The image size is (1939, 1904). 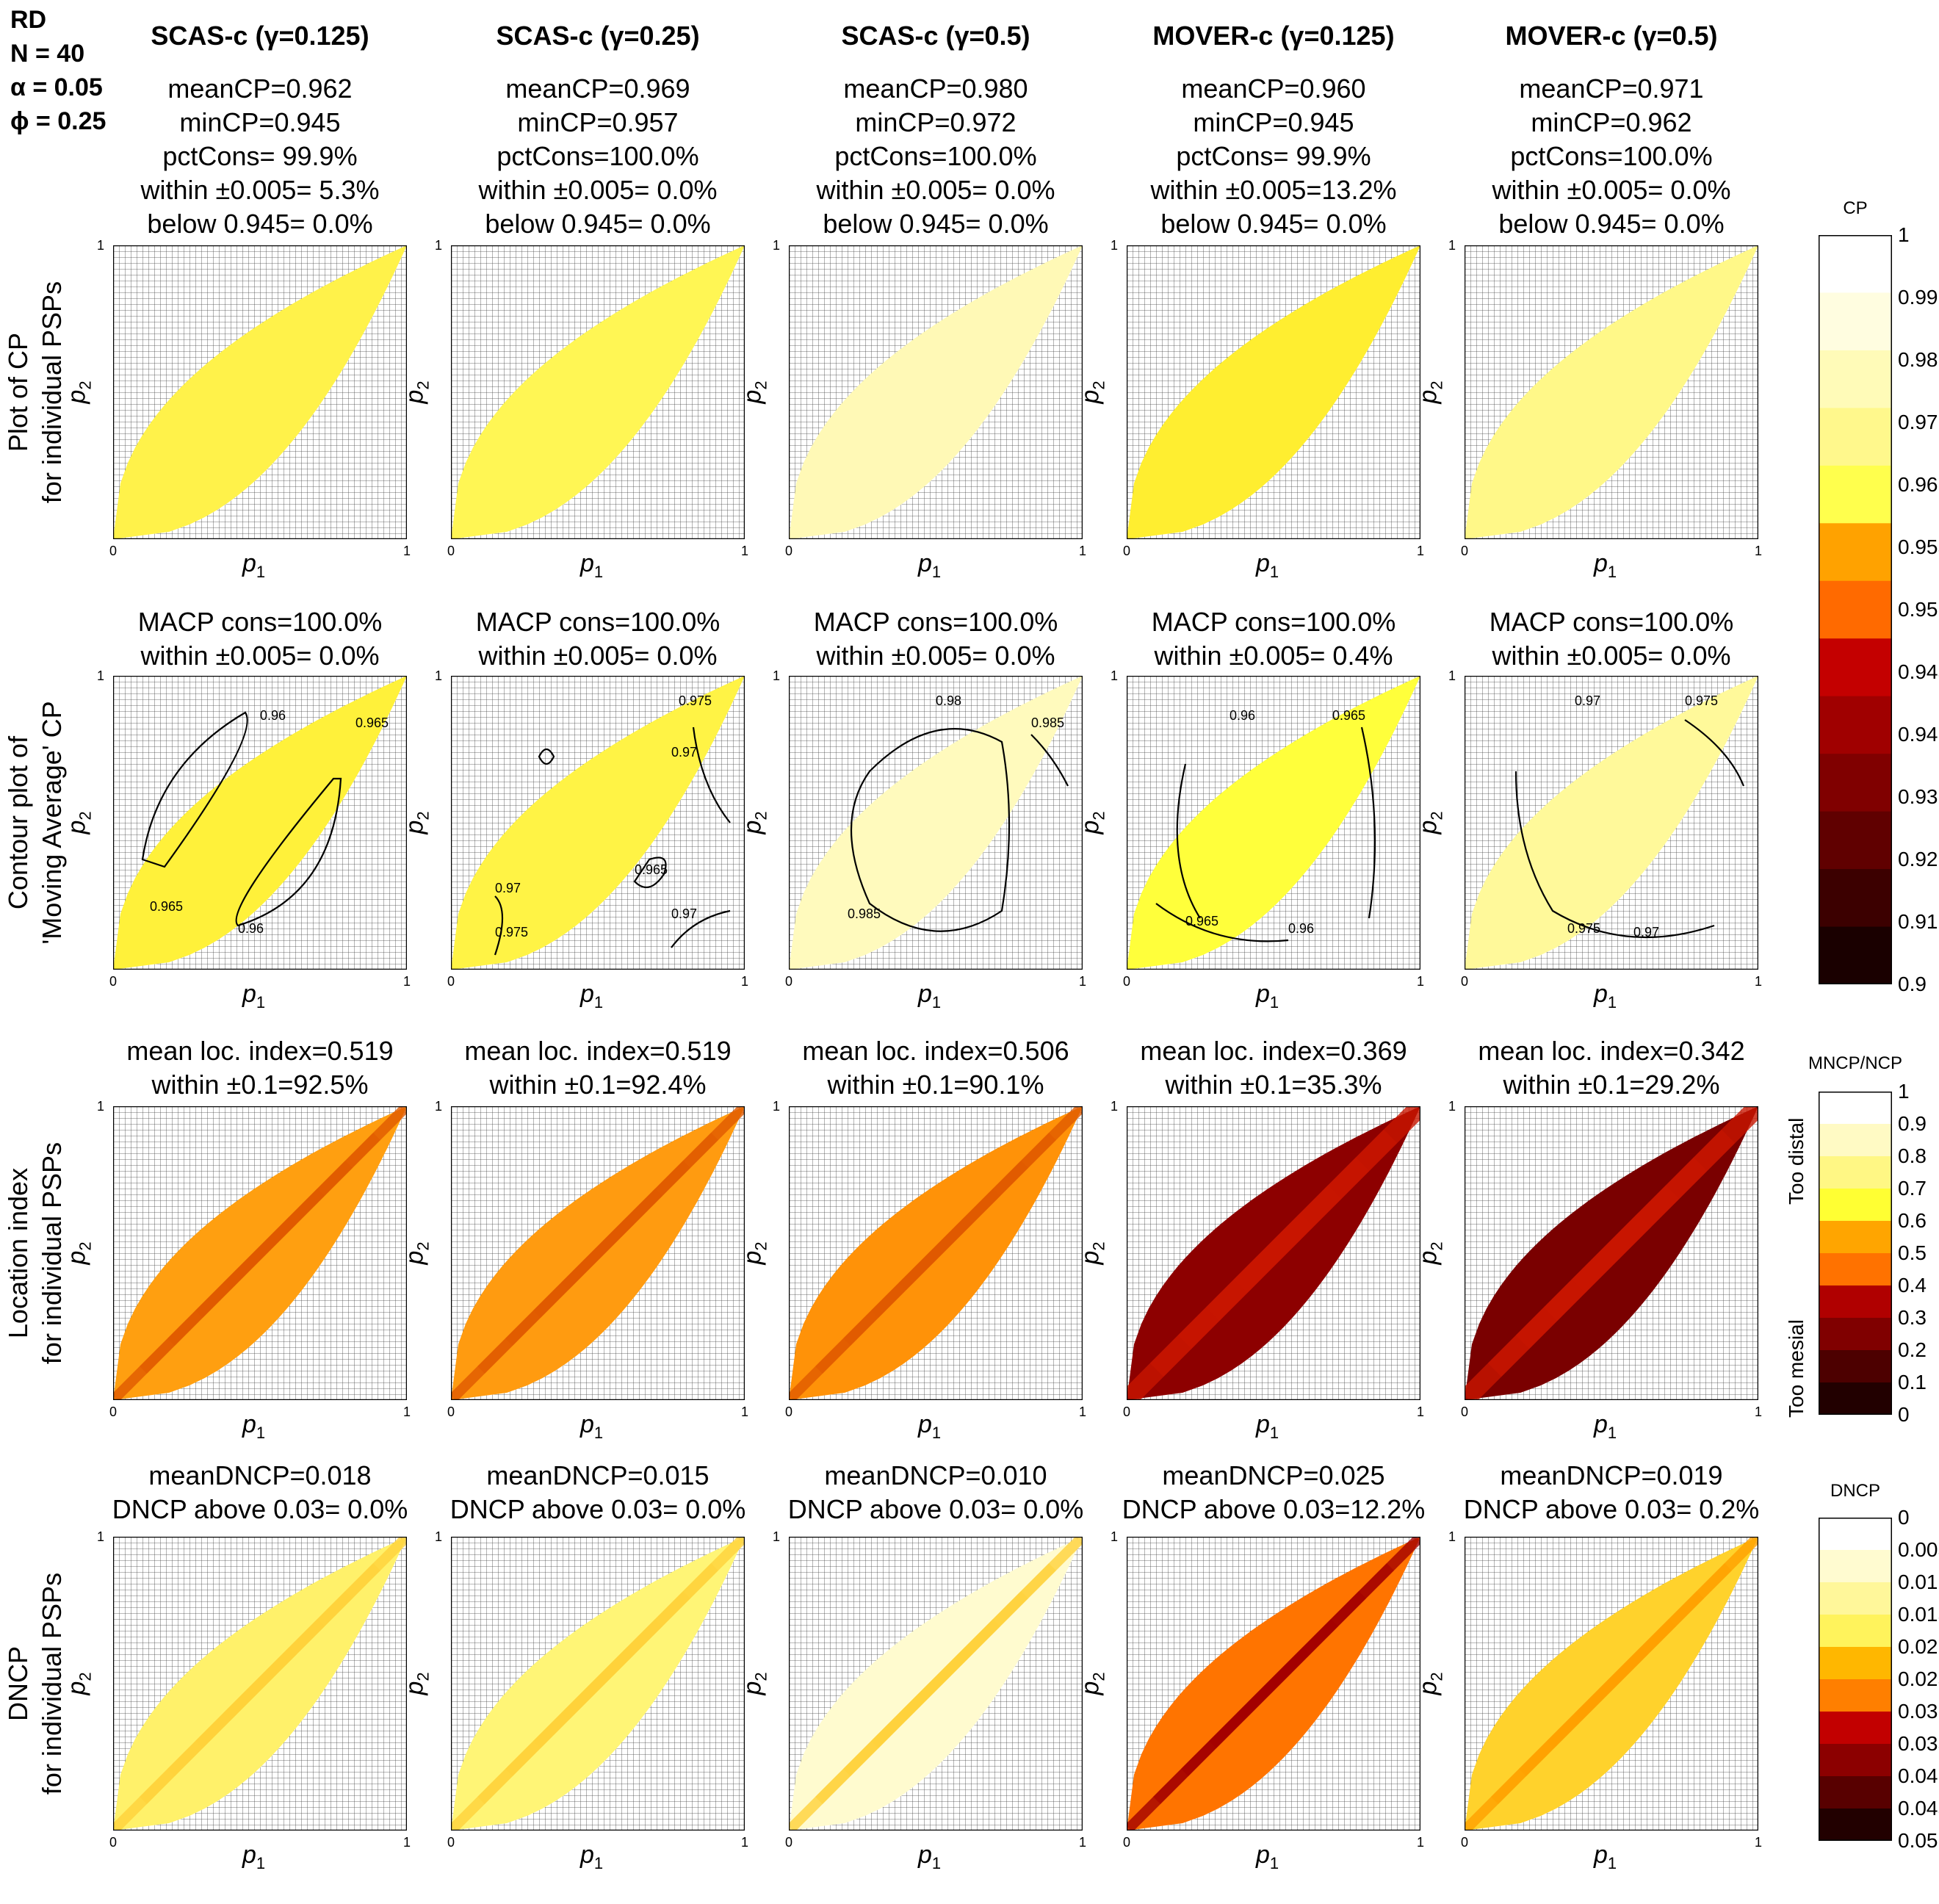 I want to click on plot-svg: 0.98 0.985 0.985, so click(x=936, y=823).